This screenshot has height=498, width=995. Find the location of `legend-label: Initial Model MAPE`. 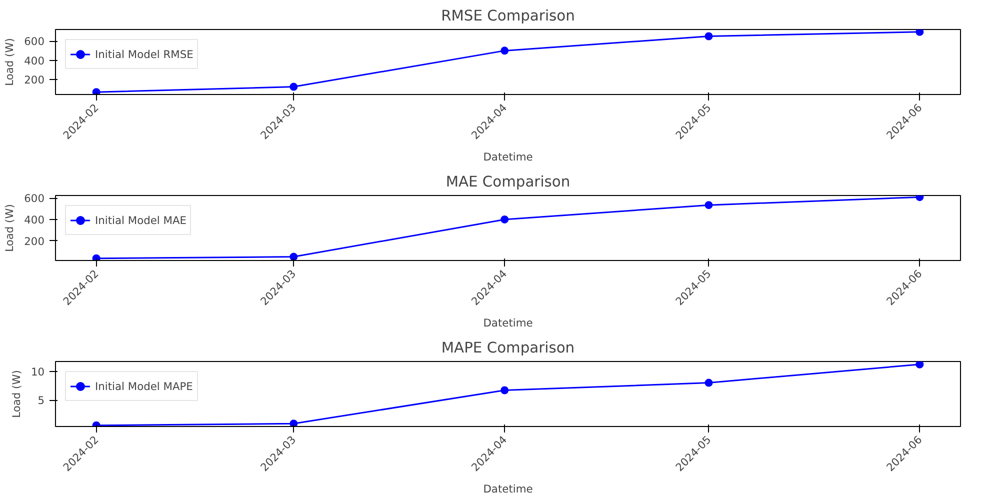

legend-label: Initial Model MAPE is located at coordinates (144, 386).